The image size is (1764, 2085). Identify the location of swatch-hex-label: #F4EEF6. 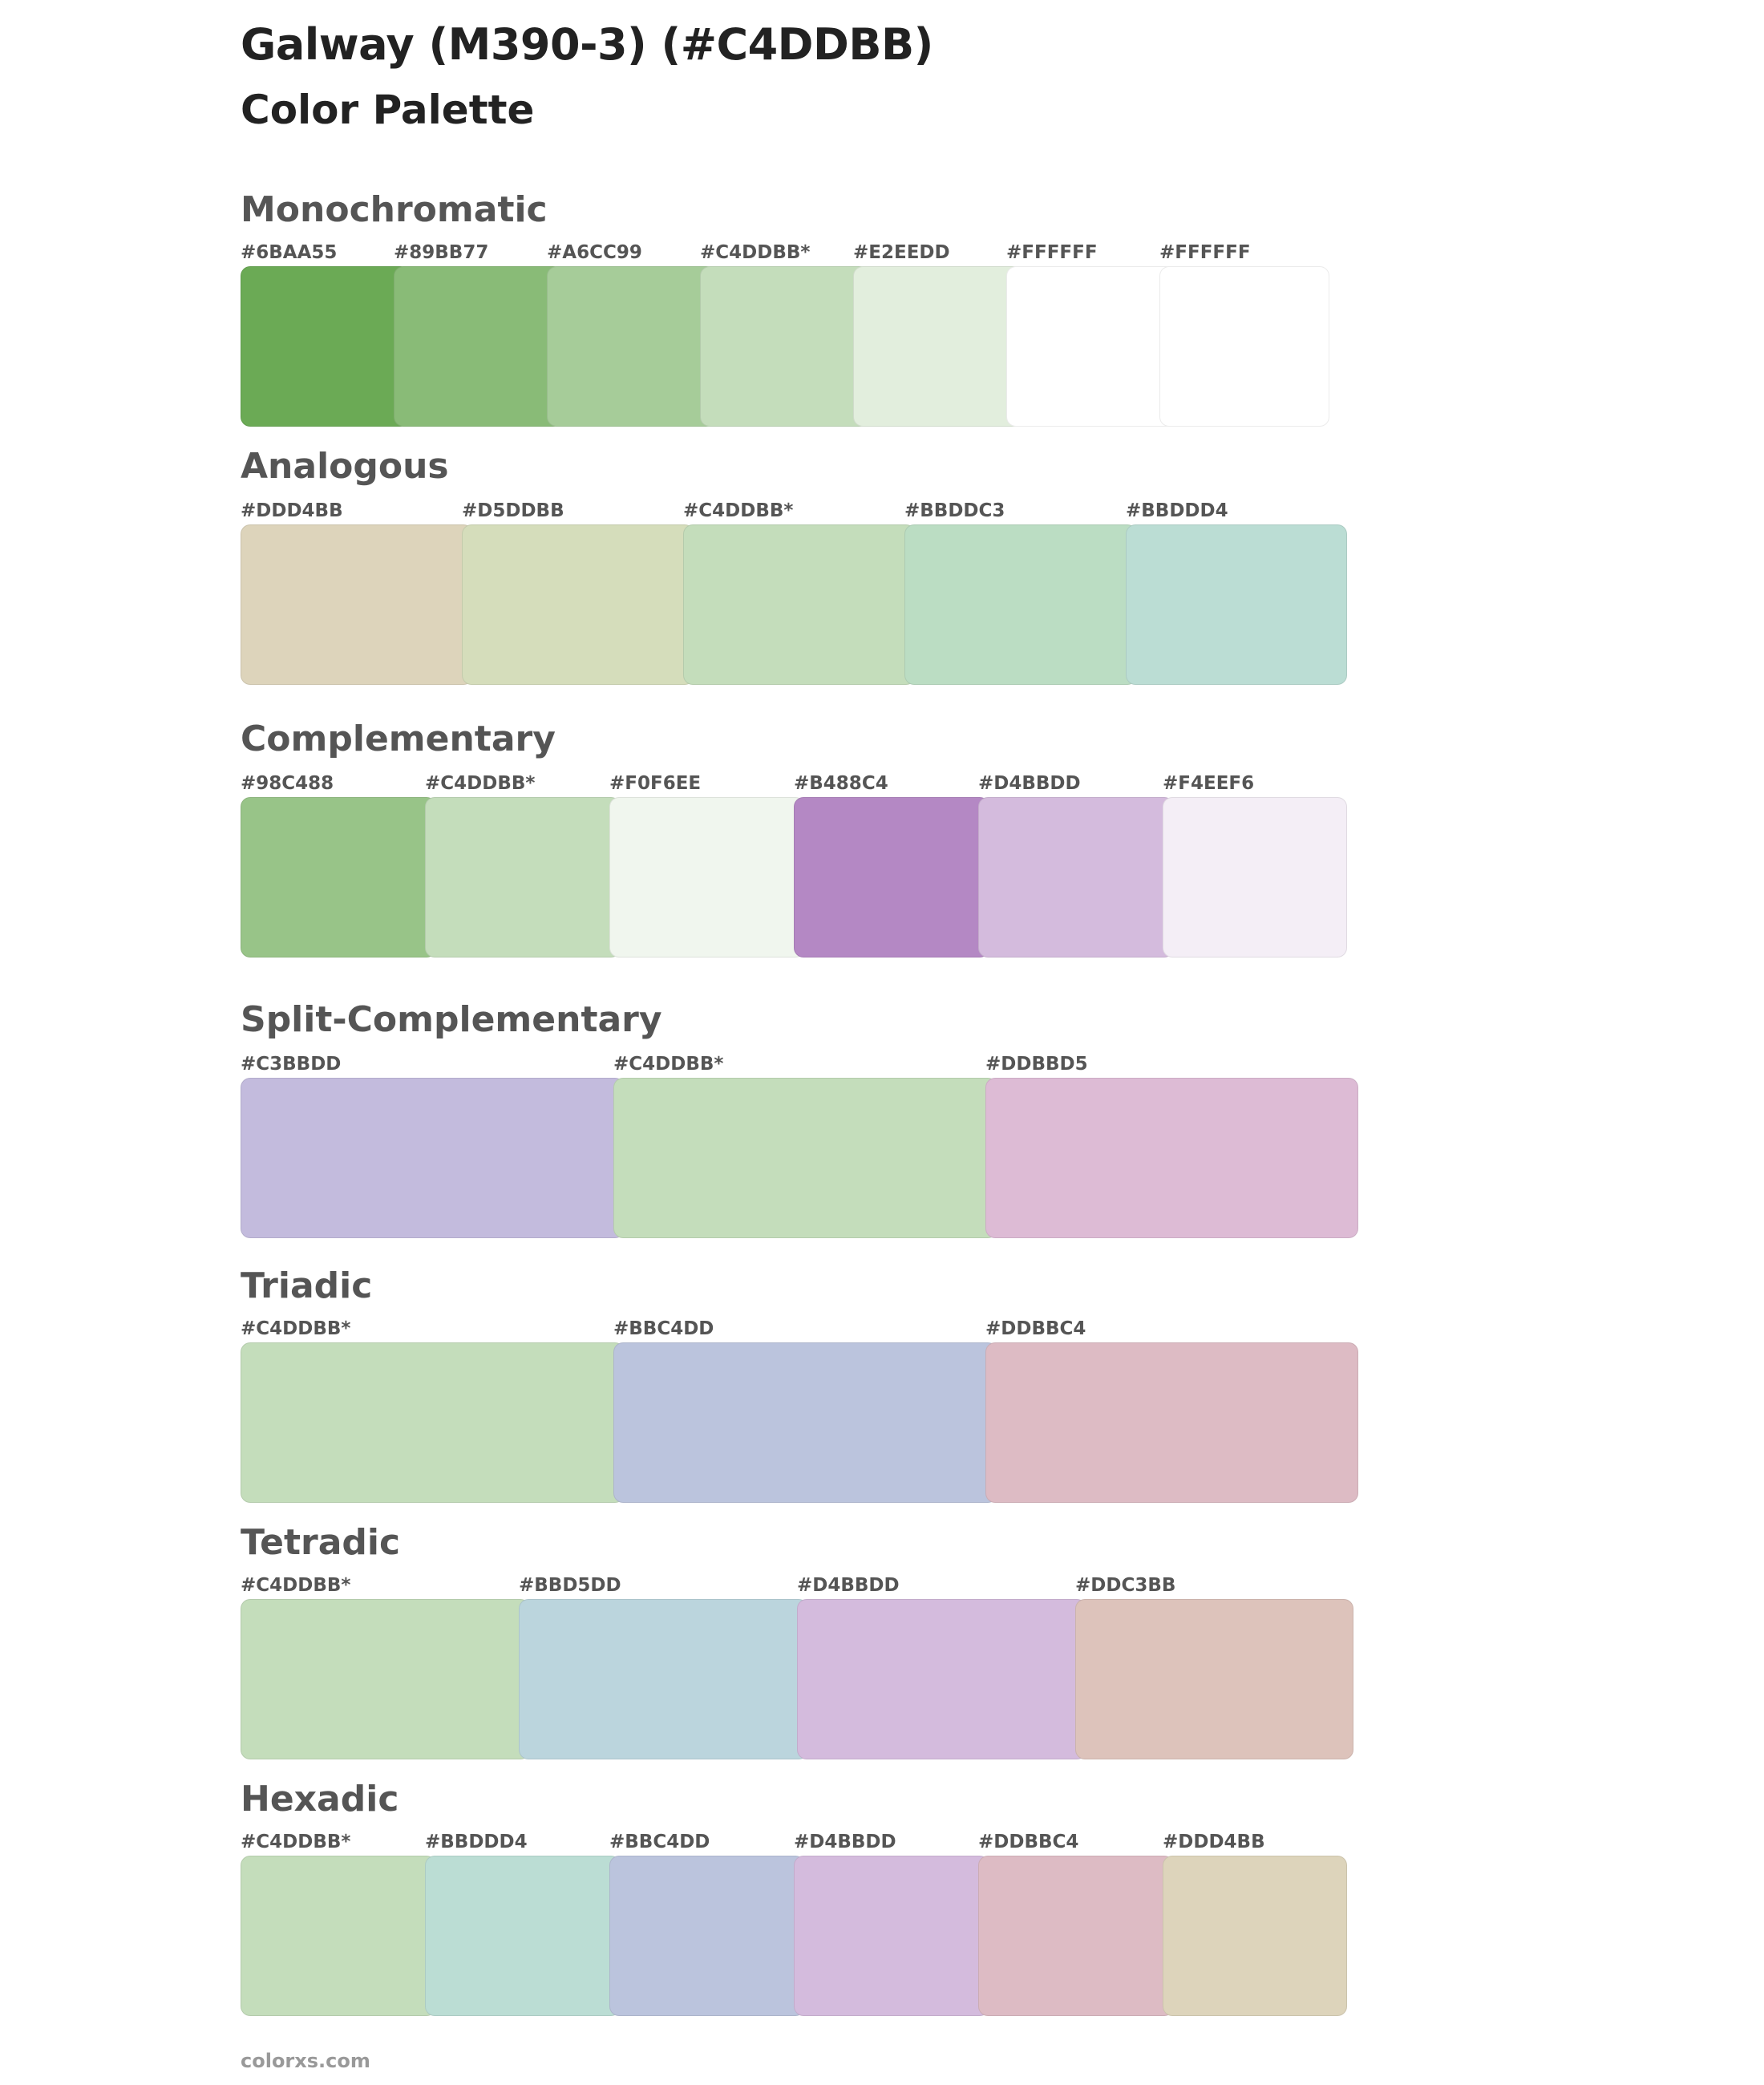
(1209, 784).